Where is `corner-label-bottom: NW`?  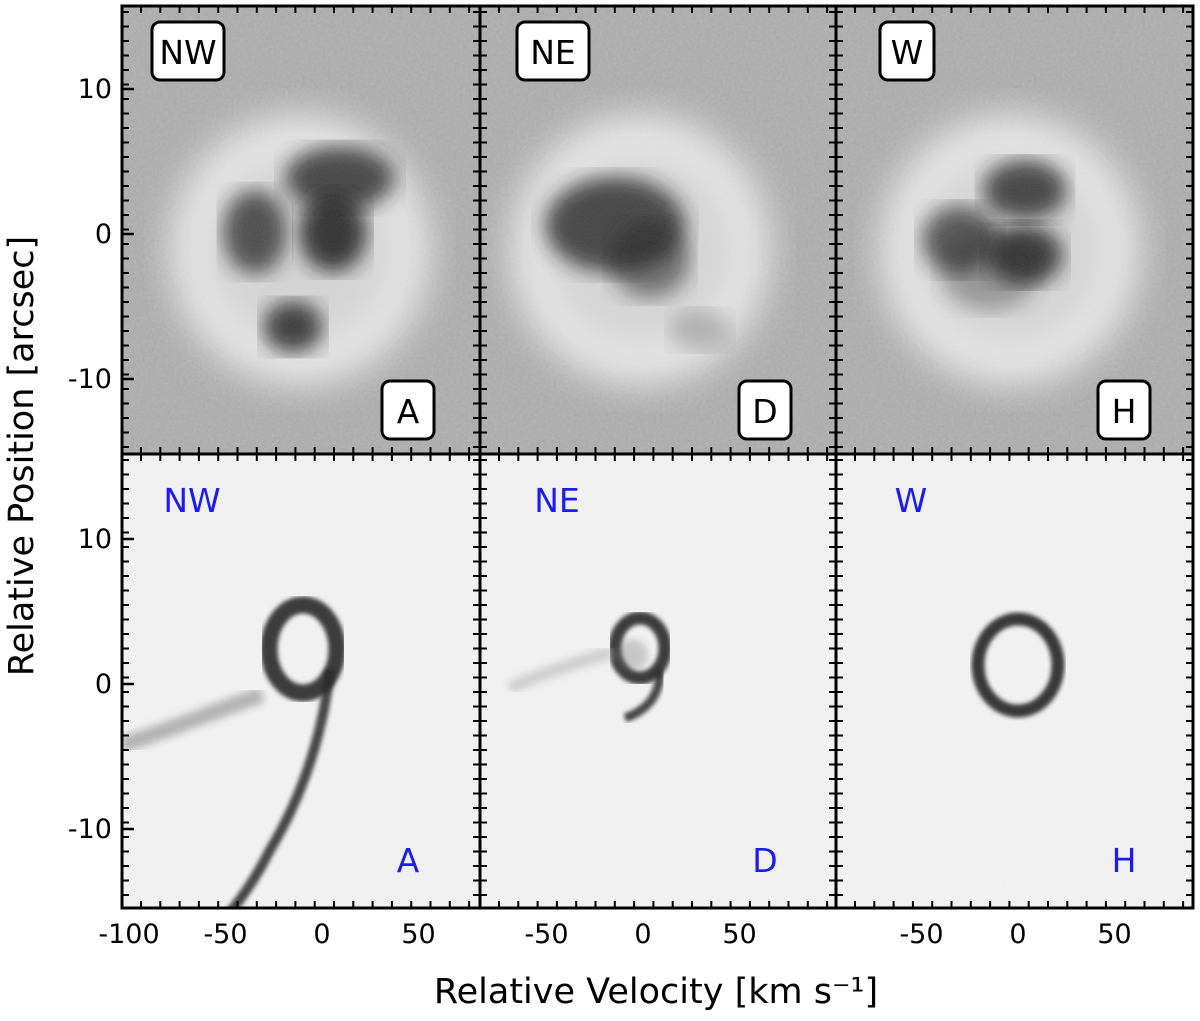
corner-label-bottom: NW is located at coordinates (191, 500).